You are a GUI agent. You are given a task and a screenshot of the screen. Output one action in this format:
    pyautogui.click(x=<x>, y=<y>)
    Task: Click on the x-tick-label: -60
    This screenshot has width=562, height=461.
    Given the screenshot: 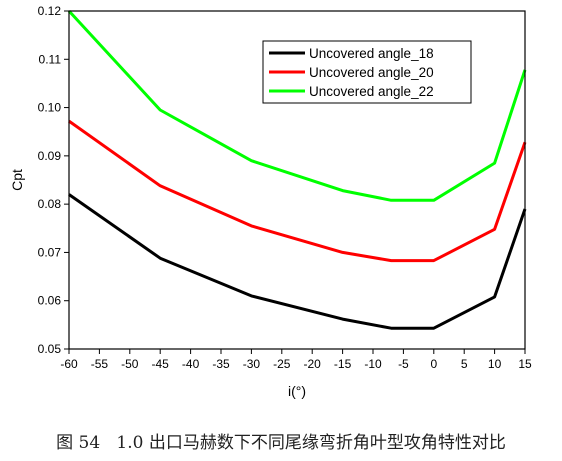 What is the action you would take?
    pyautogui.click(x=69, y=364)
    